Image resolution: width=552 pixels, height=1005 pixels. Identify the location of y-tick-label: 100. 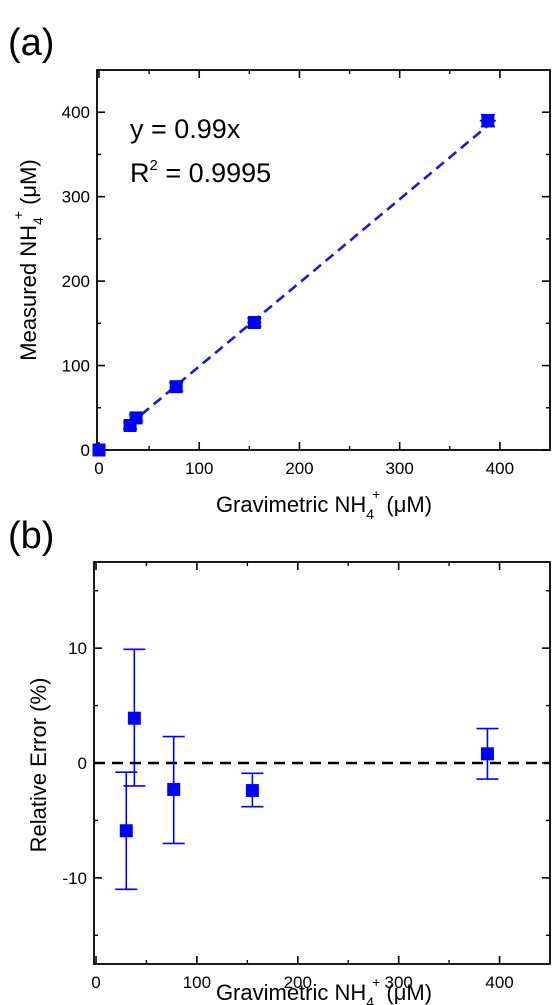
(76, 366).